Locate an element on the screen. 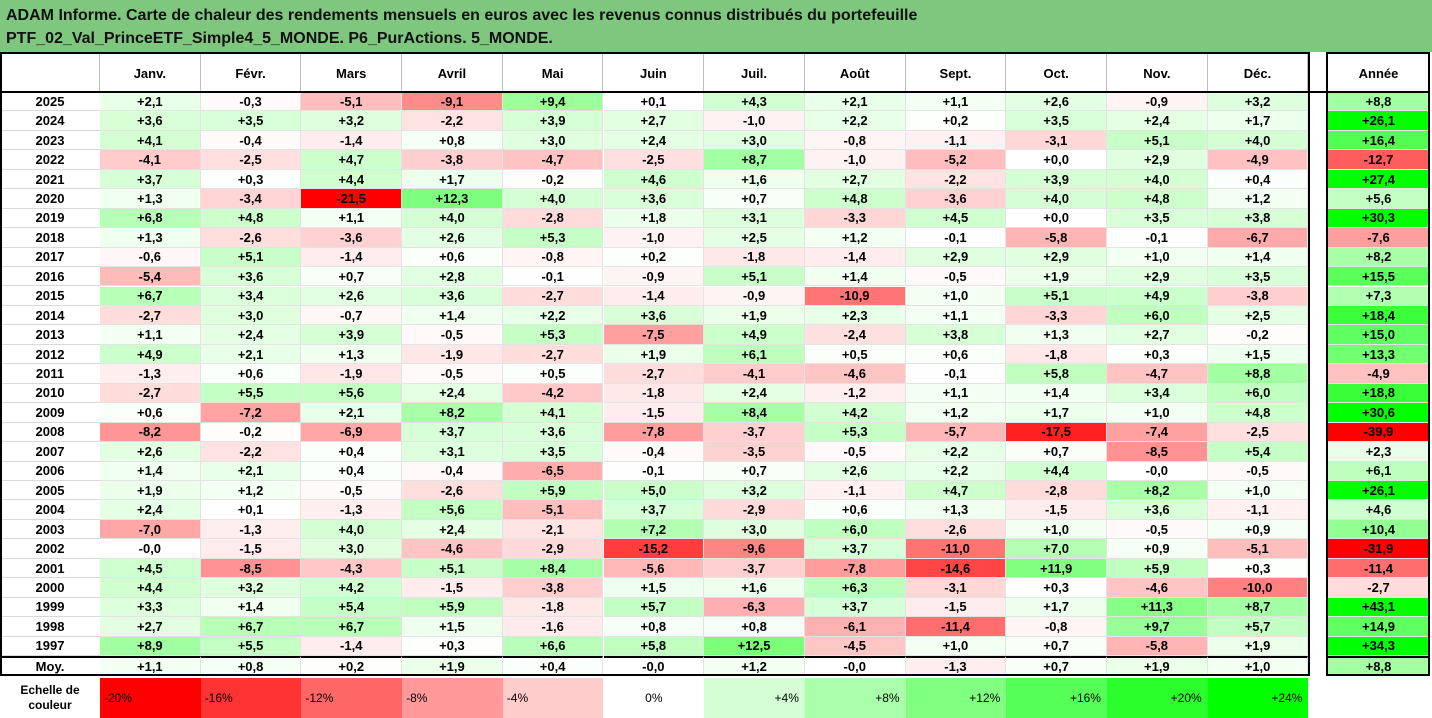  month-header: Mai is located at coordinates (553, 73).